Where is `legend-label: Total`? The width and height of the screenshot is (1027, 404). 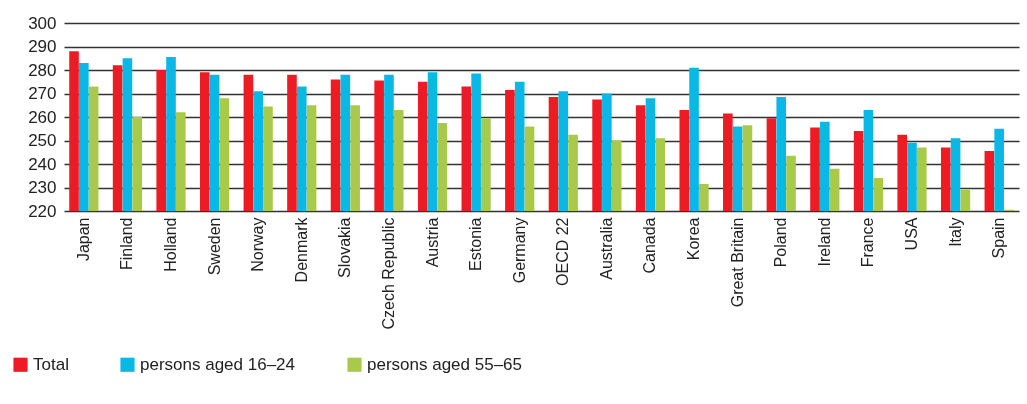
legend-label: Total is located at coordinates (51, 364).